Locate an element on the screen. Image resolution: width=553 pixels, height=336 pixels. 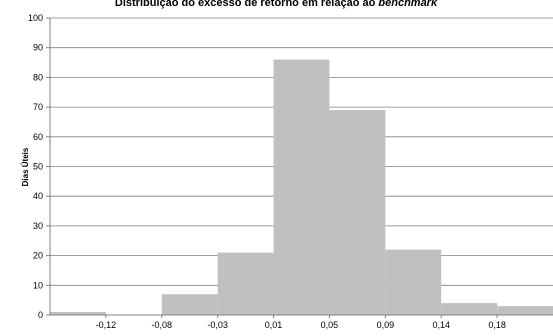
y-tick-label: 10 is located at coordinates (38, 285).